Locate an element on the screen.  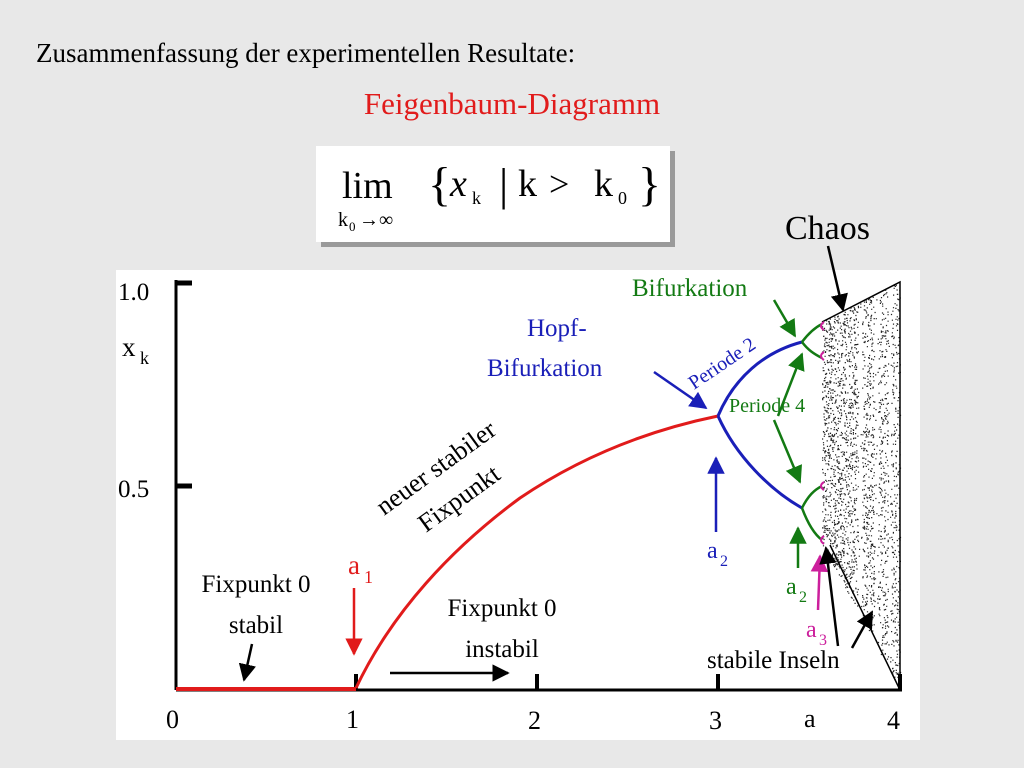
label-fixpoint-stable-line1: Fixpunkt 0 is located at coordinates (255, 584).